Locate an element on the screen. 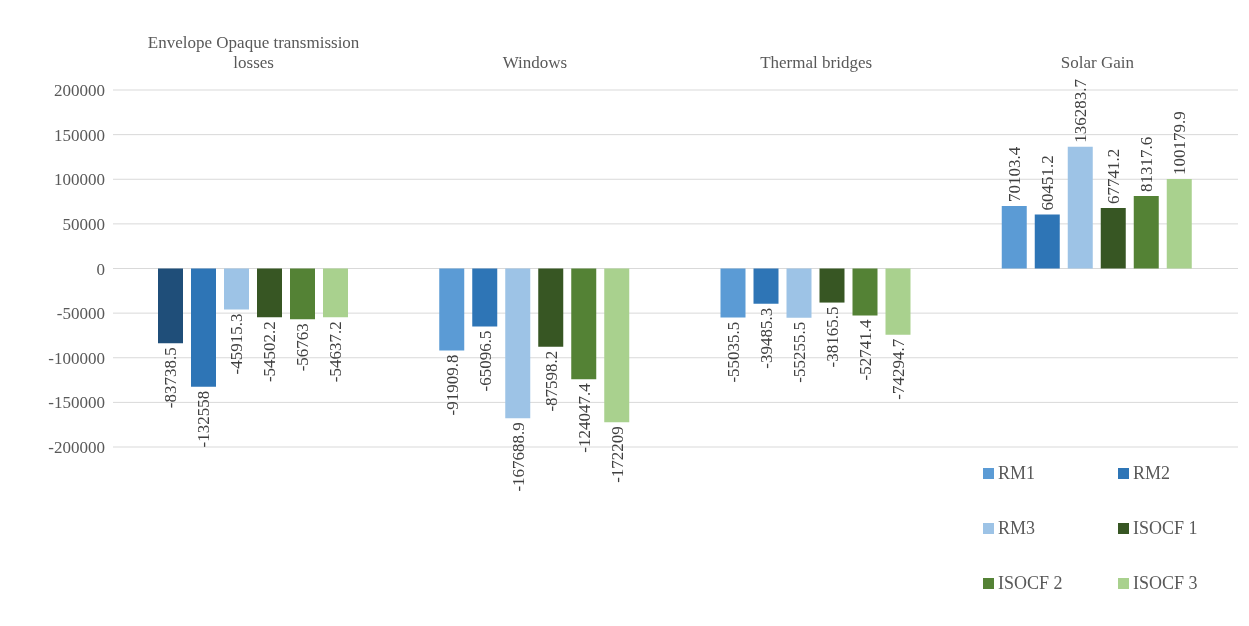 The image size is (1249, 626). data-label: -52741.4 is located at coordinates (865, 350).